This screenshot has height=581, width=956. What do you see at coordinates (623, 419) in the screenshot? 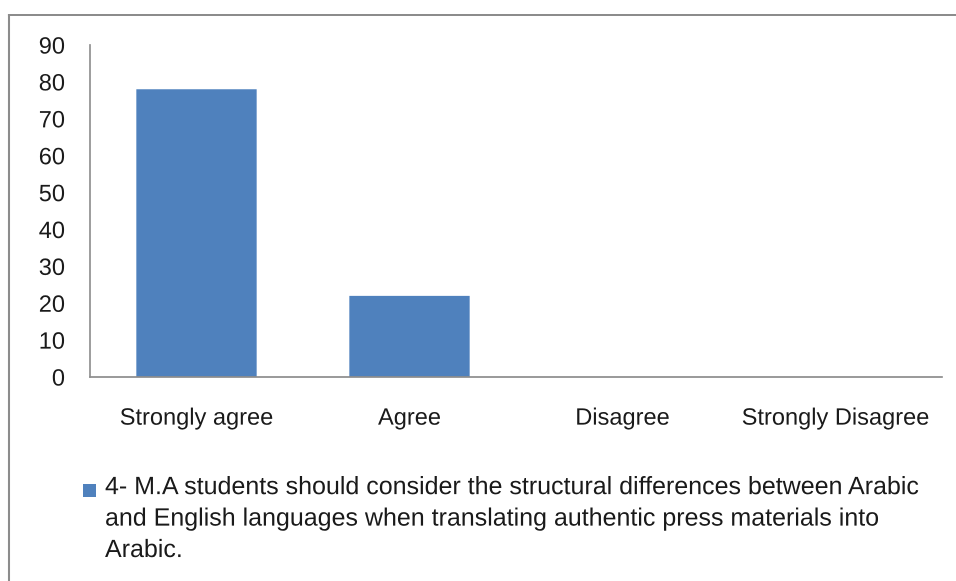
I see `x-tick-label: Disagree` at bounding box center [623, 419].